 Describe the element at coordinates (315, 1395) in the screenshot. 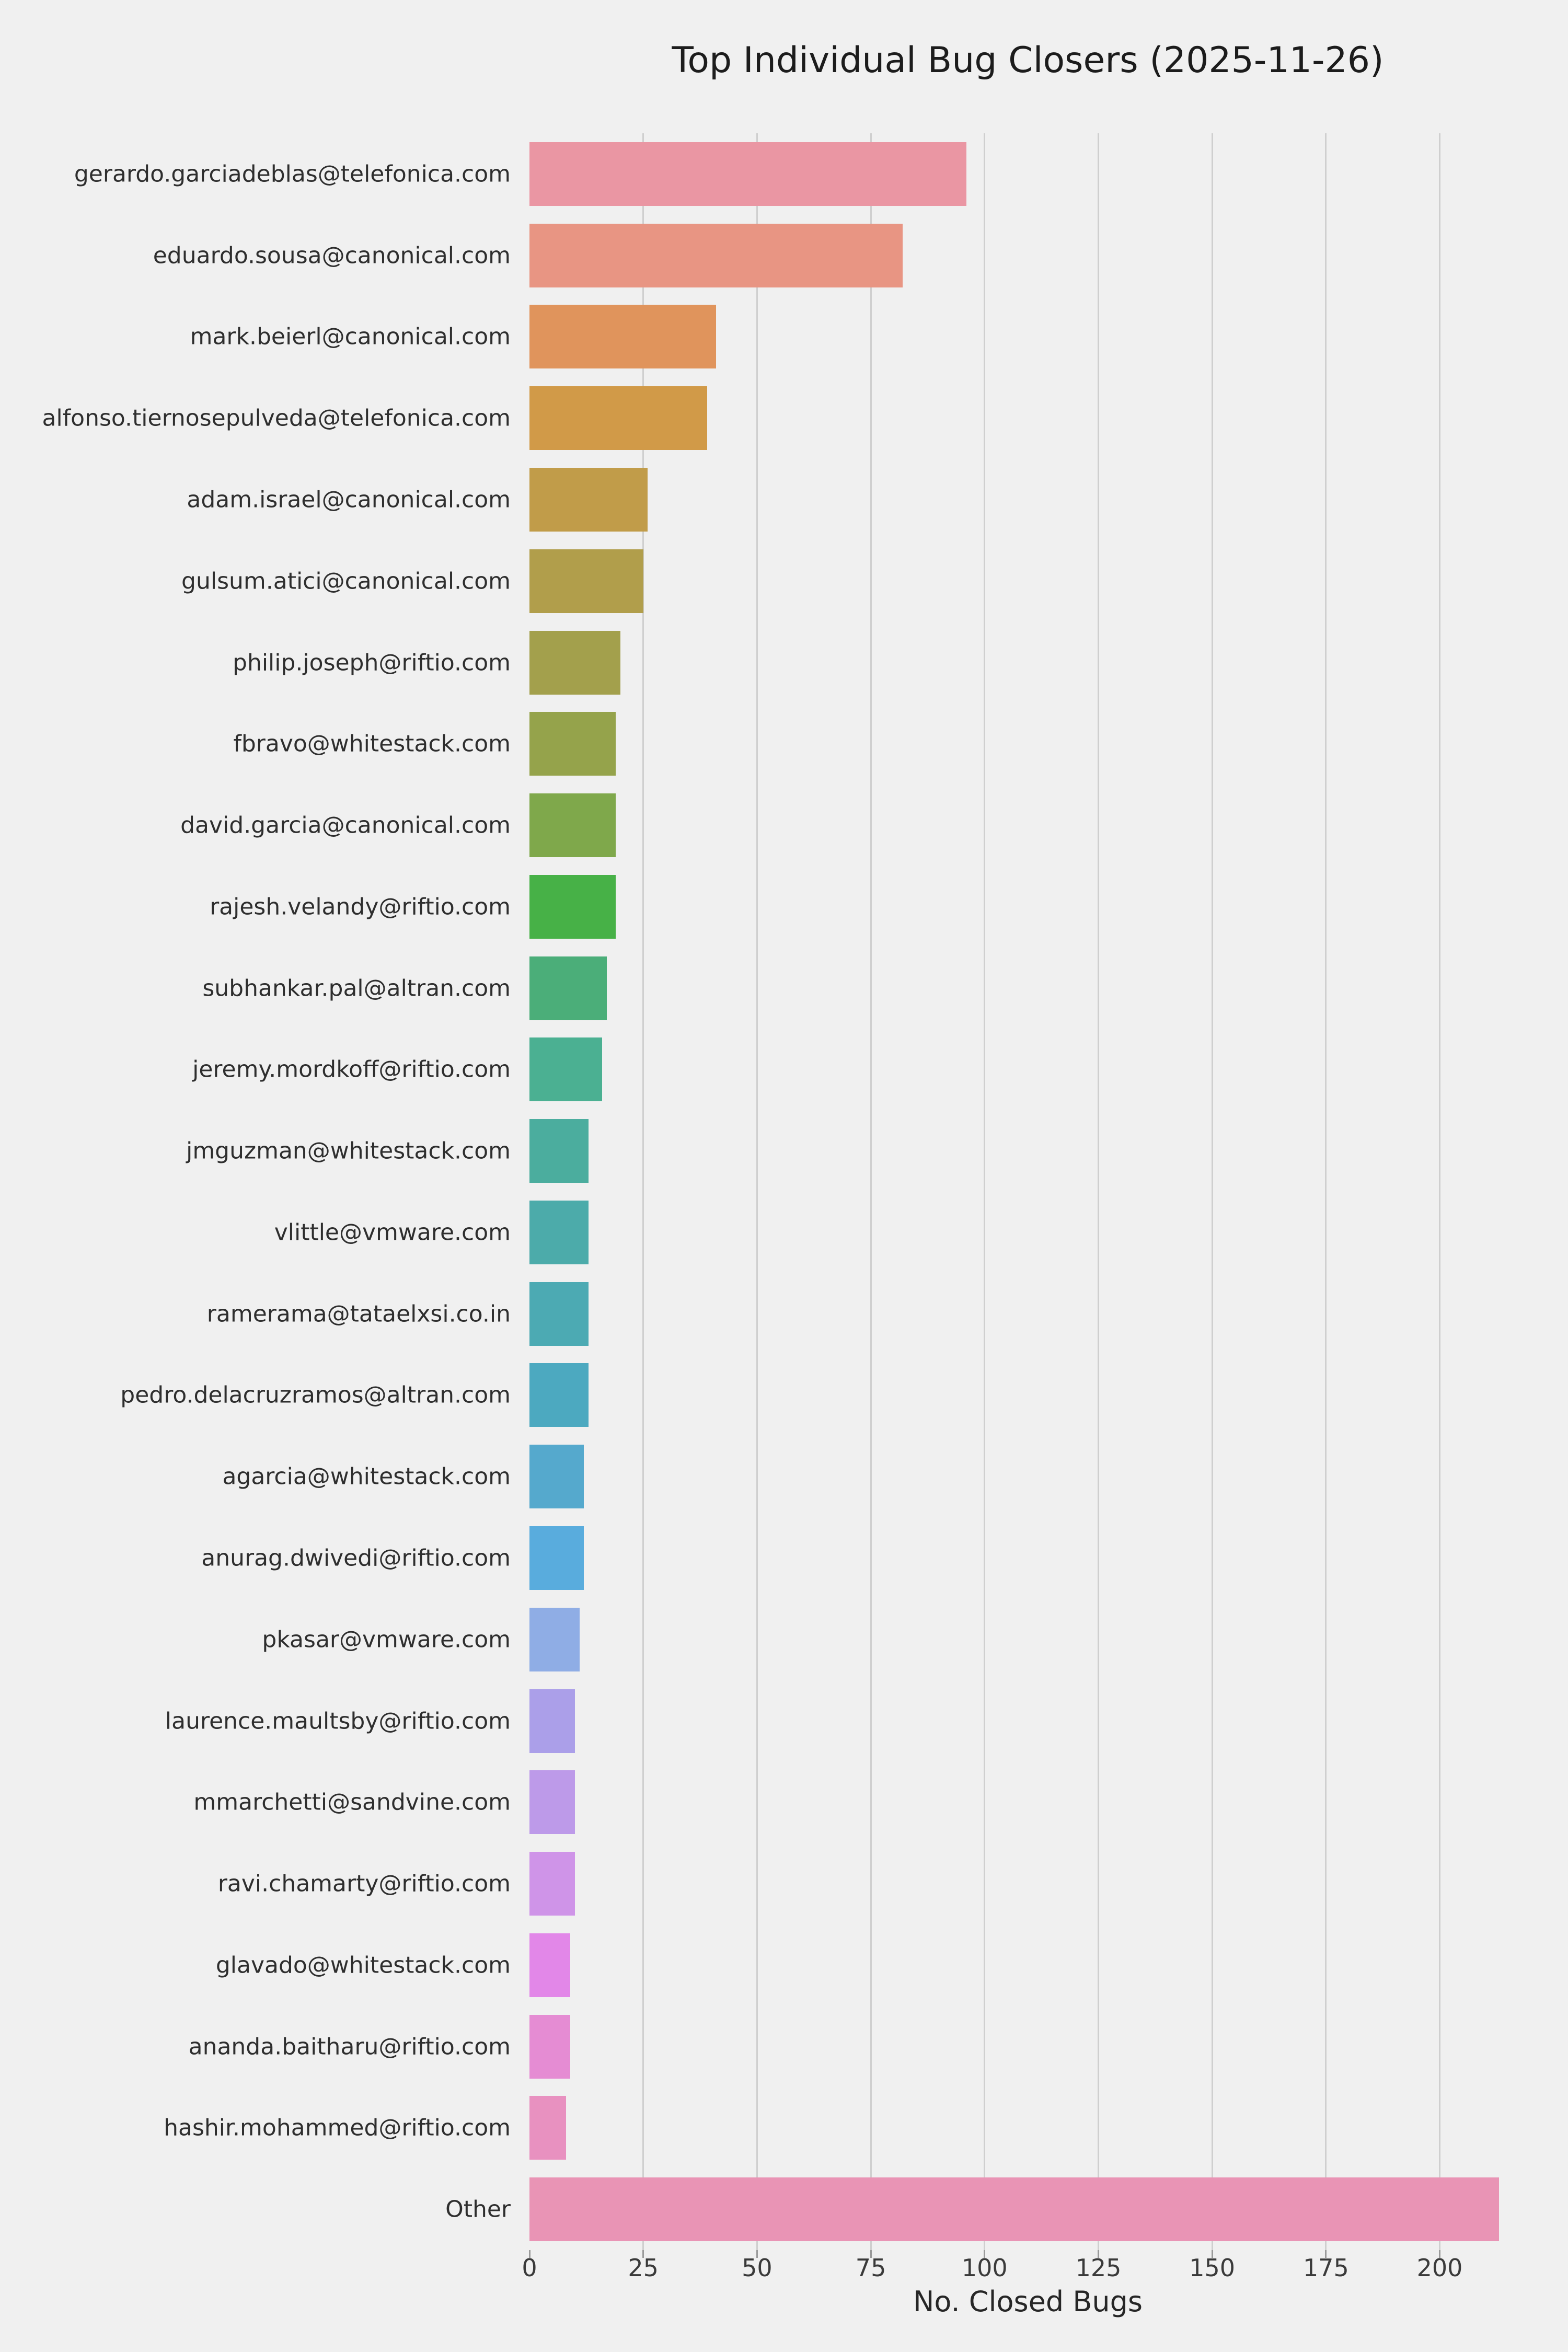

I see `y-tick-label-pedro.delacruzramos@altran.com: pedro.delacruzramos@altran.com` at that location.